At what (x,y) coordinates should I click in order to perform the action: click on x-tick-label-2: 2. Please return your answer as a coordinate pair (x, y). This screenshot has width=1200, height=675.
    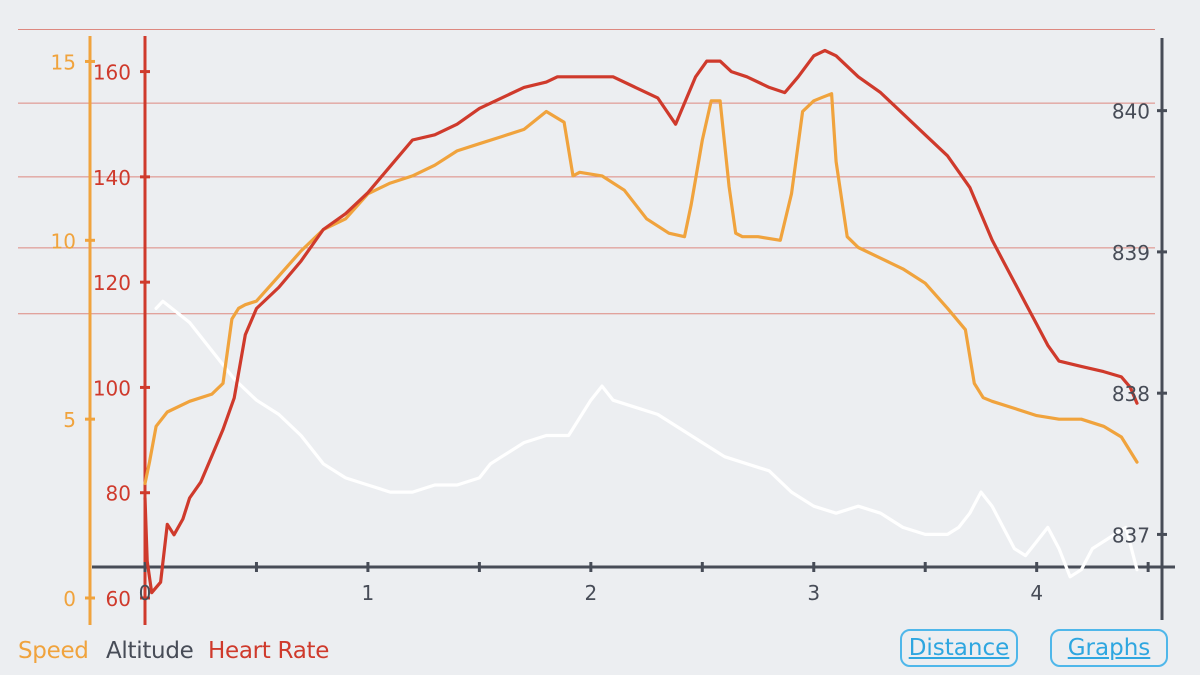
    Looking at the image, I should click on (590, 593).